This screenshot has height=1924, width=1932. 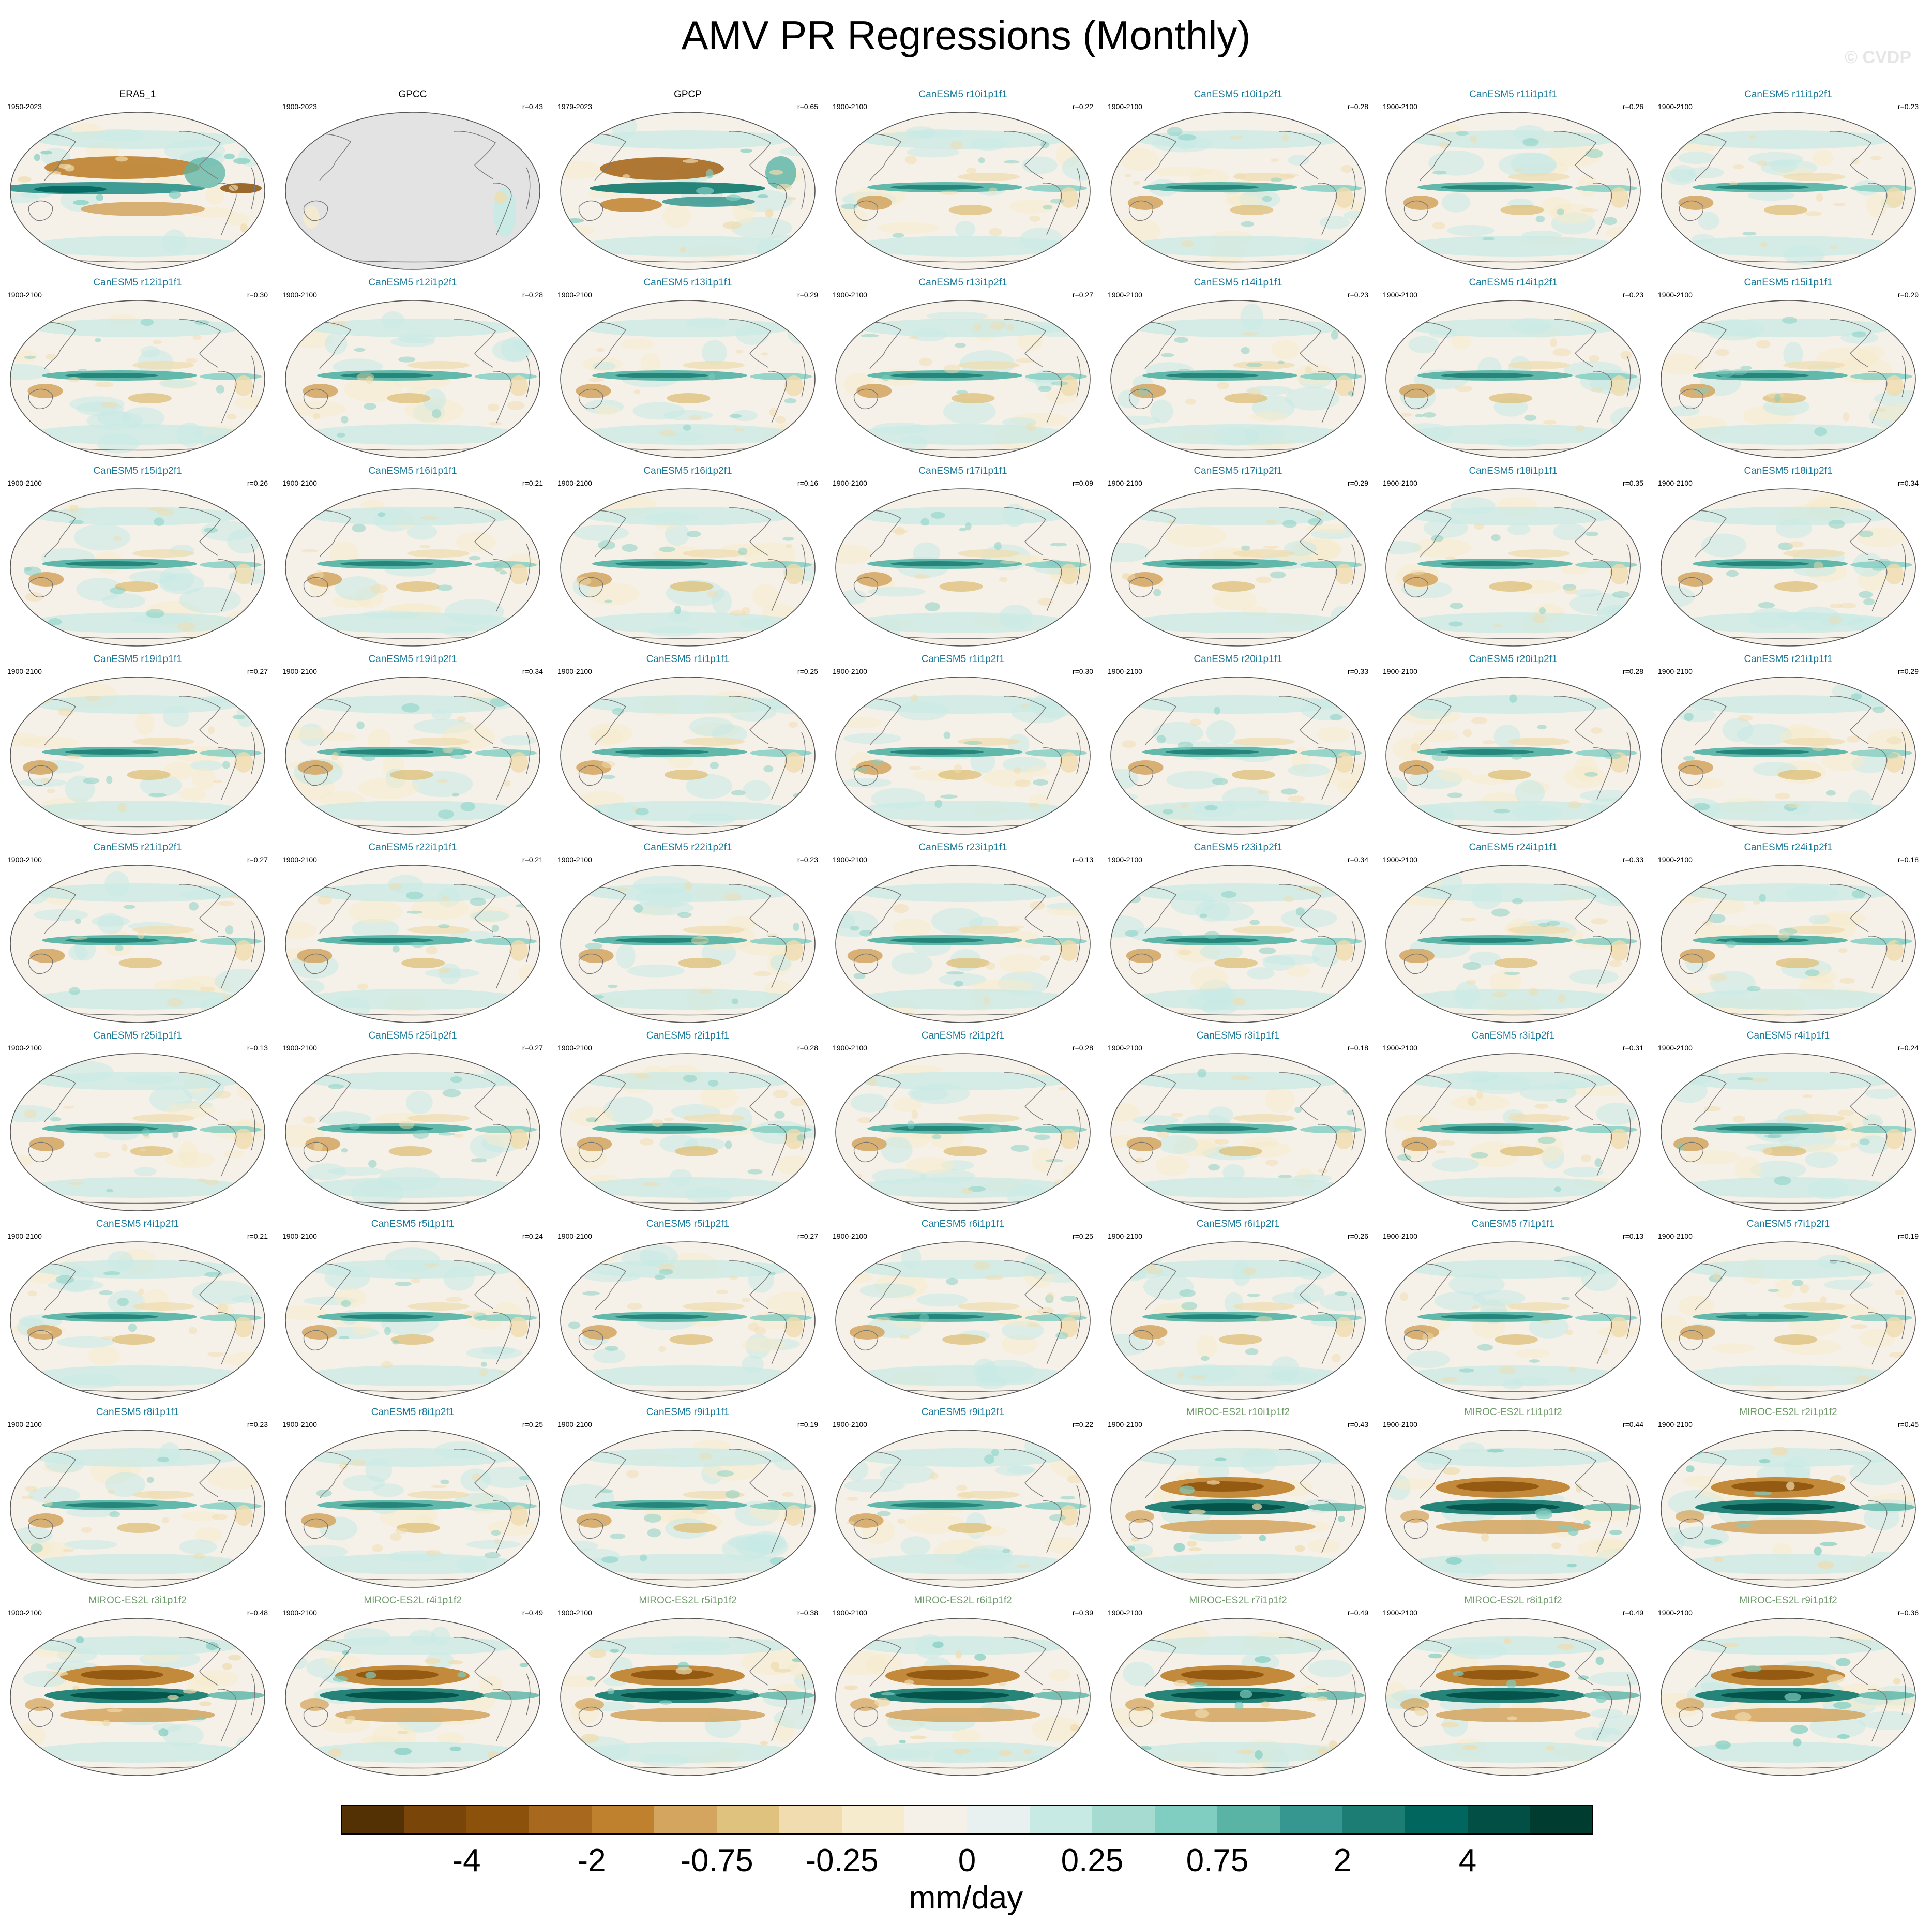 What do you see at coordinates (1300, 343) in the screenshot?
I see `coast-north-america` at bounding box center [1300, 343].